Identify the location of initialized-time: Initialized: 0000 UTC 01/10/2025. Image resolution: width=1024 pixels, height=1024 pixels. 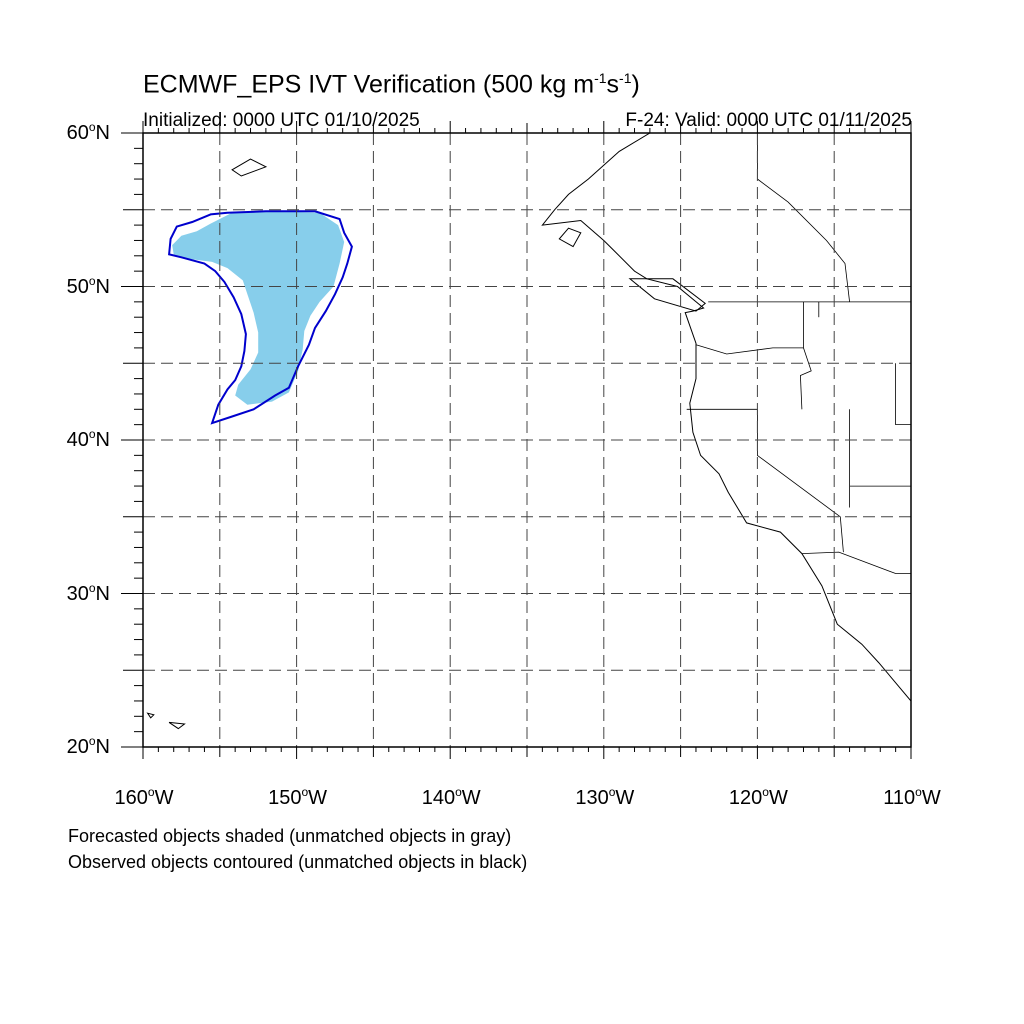
(281, 120).